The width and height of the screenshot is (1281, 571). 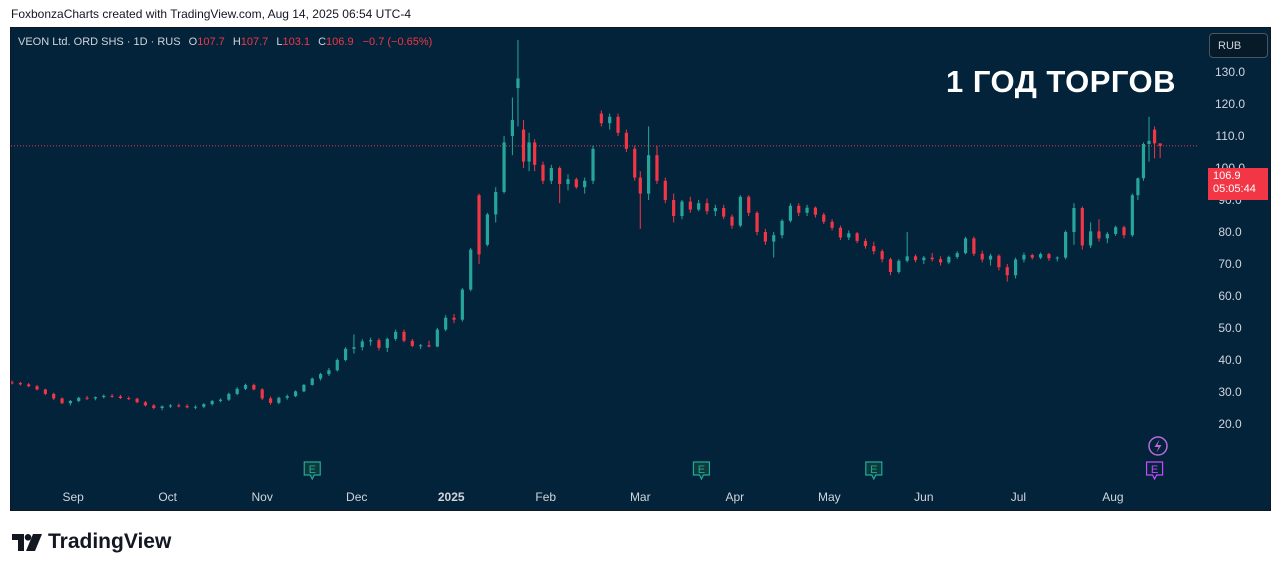 I want to click on price-tick-label: 120.0, so click(x=1230, y=104).